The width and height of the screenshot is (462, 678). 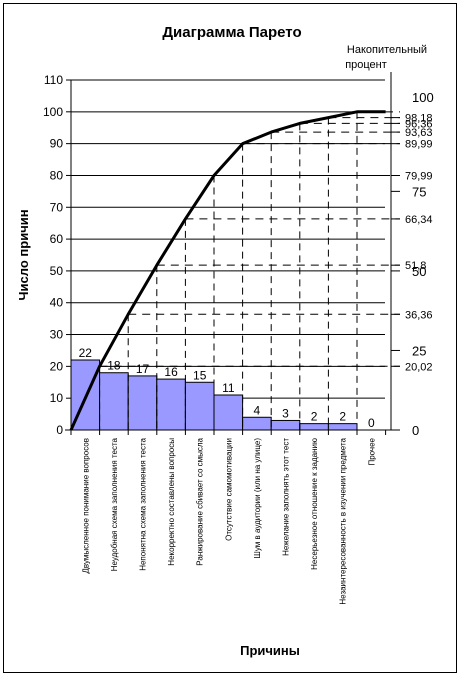 What do you see at coordinates (419, 220) in the screenshot?
I see `cumulative-percent-label: 66,34` at bounding box center [419, 220].